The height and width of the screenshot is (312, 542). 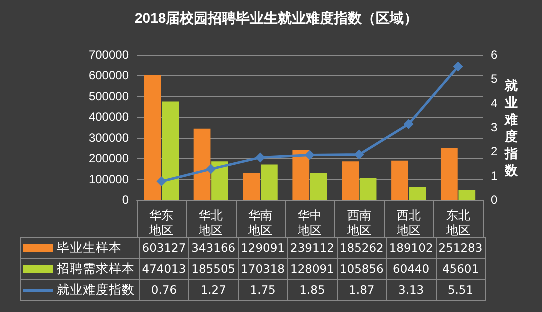 What do you see at coordinates (109, 117) in the screenshot?
I see `y-tick-label: 400000` at bounding box center [109, 117].